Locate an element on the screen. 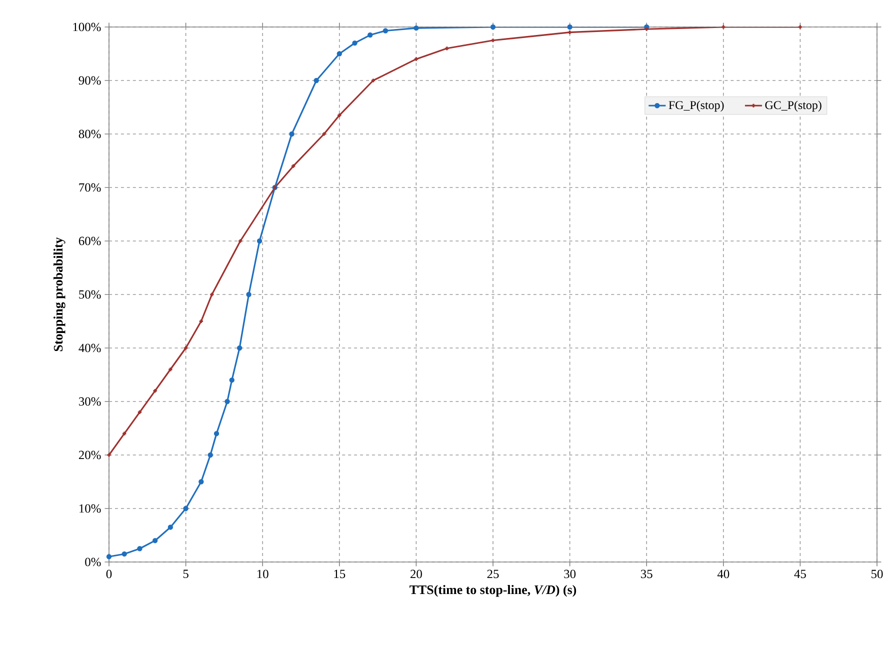  x-tick-label: 0 is located at coordinates (109, 574).